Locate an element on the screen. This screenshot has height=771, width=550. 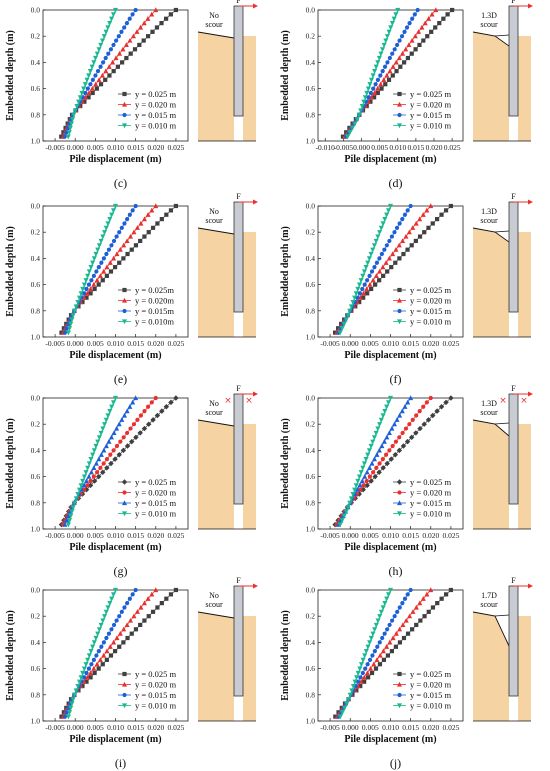
force-arrow-head is located at coordinates (255, 6).